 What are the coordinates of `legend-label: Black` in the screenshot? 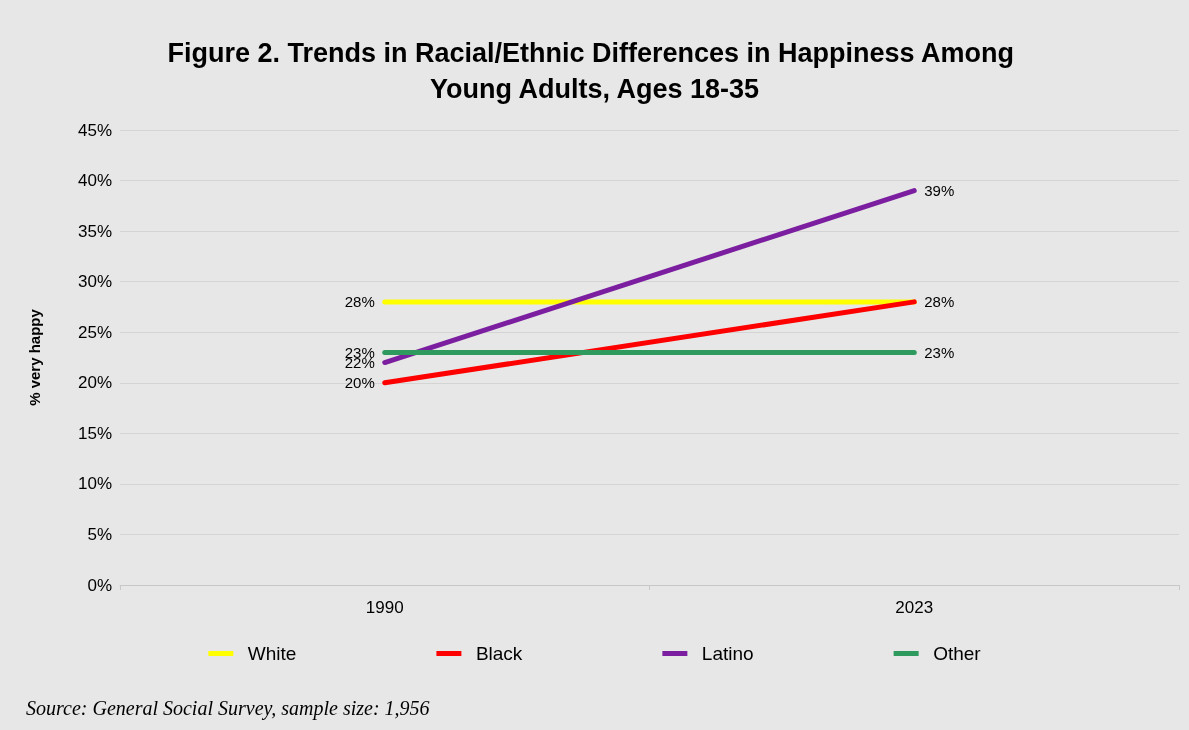 It's located at (499, 653).